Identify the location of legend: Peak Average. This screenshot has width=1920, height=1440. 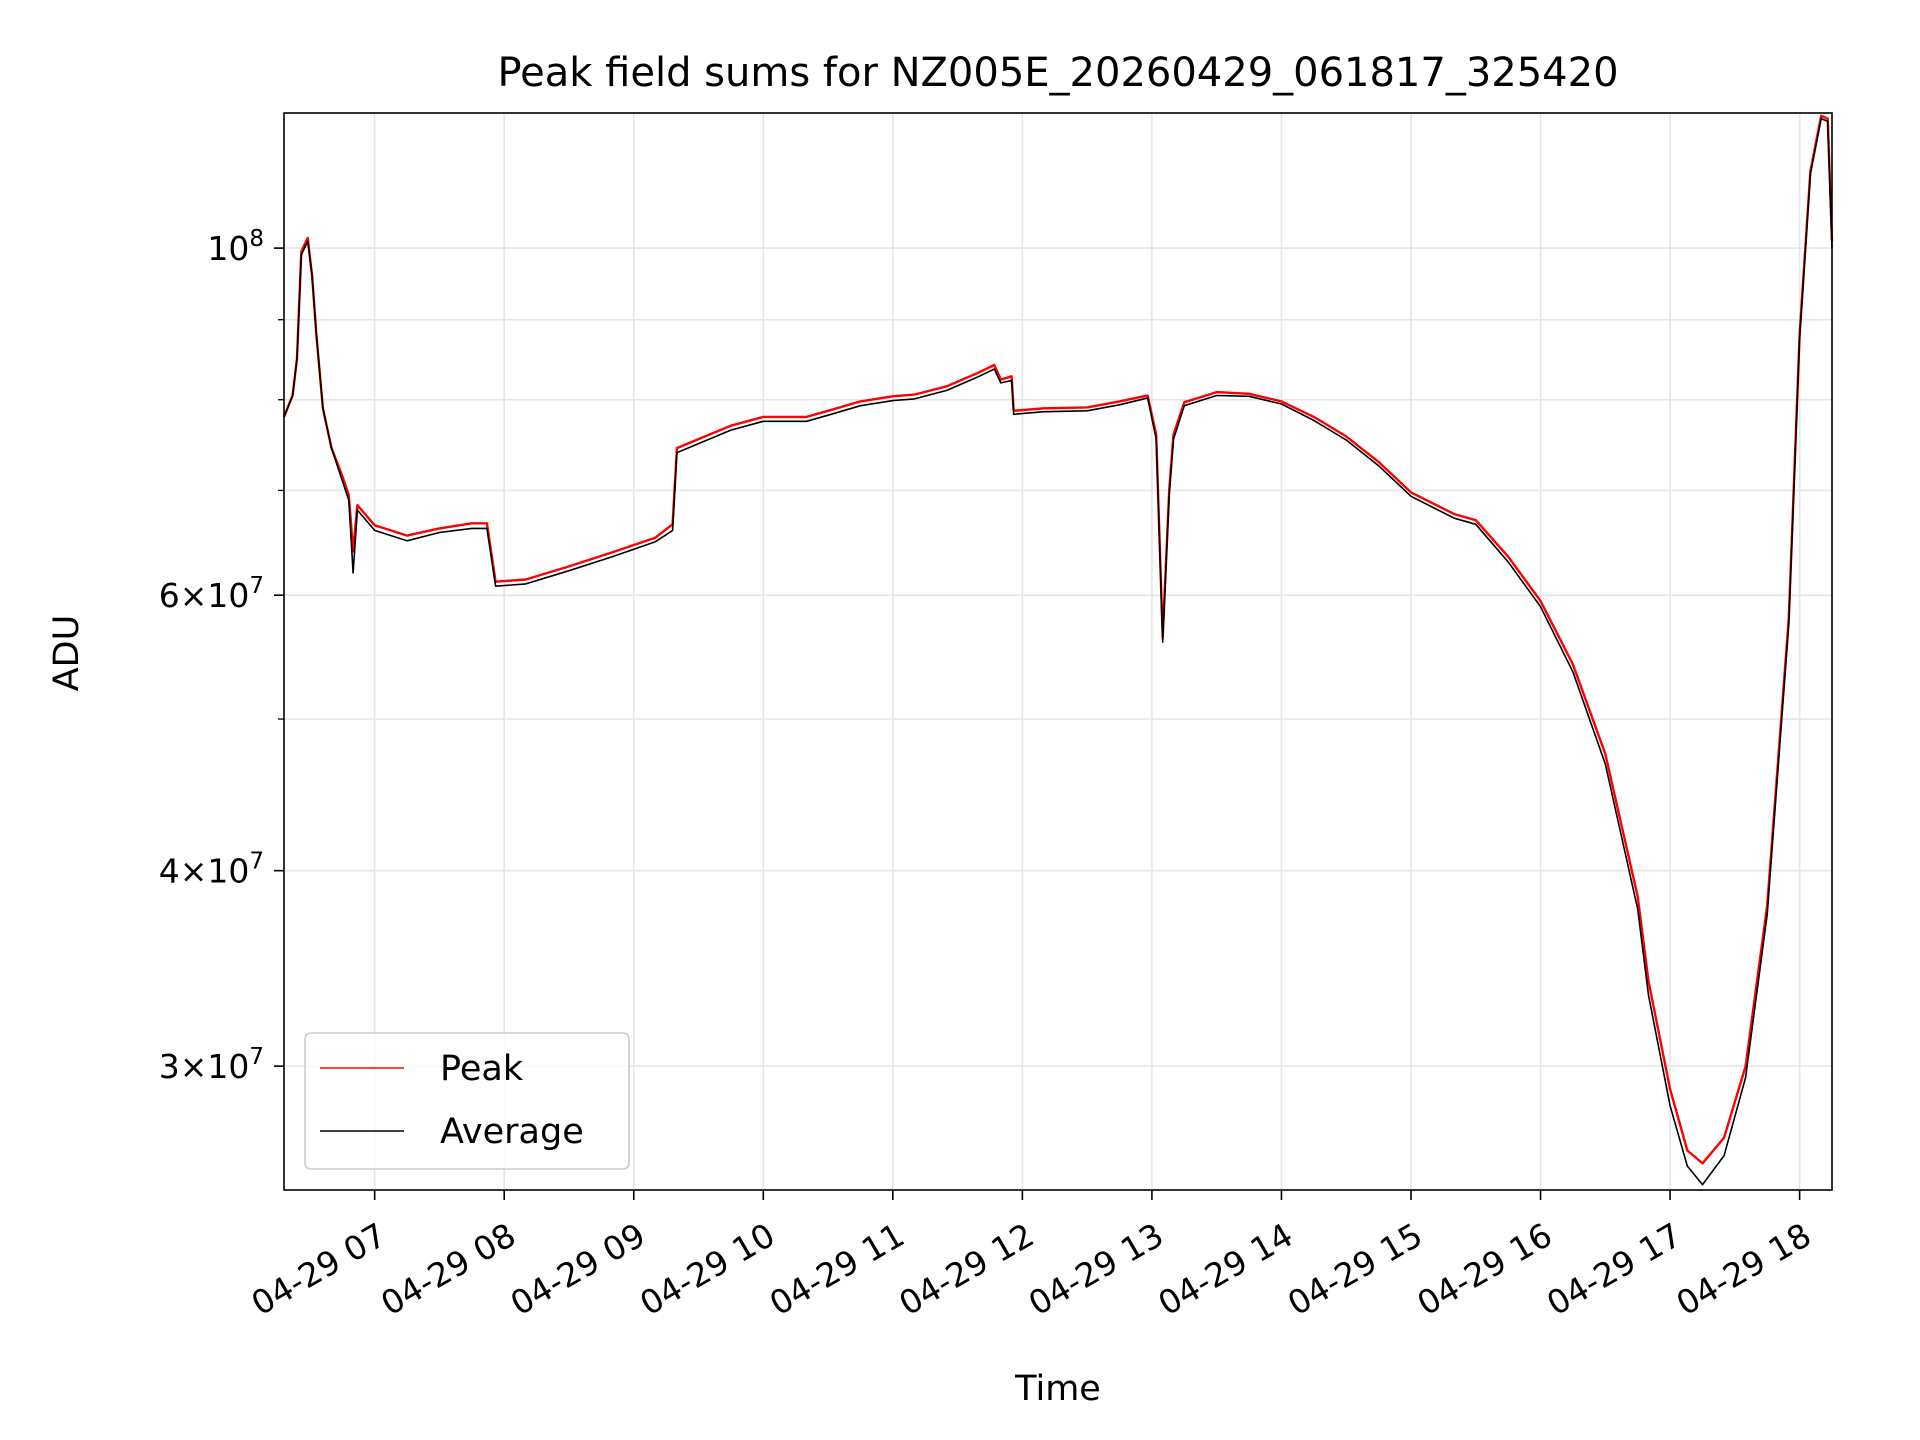
(467, 1101).